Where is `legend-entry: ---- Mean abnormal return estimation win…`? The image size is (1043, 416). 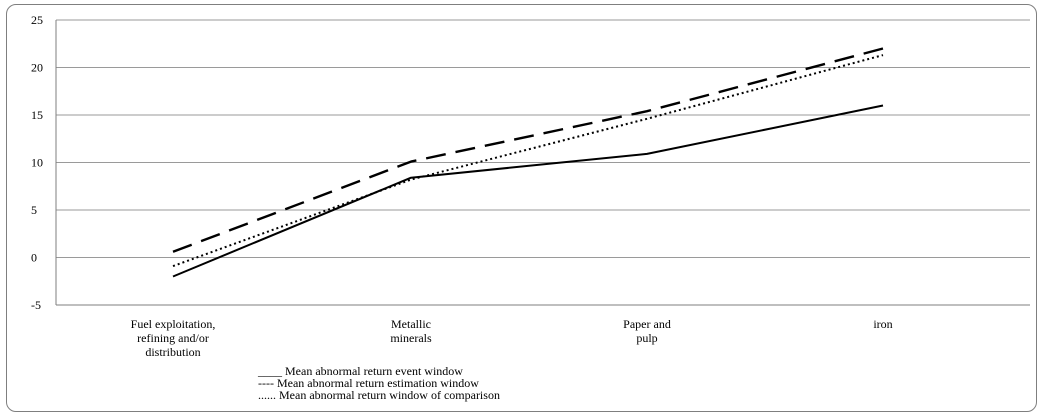
legend-entry: ---- Mean abnormal return estimation win… is located at coordinates (368, 383).